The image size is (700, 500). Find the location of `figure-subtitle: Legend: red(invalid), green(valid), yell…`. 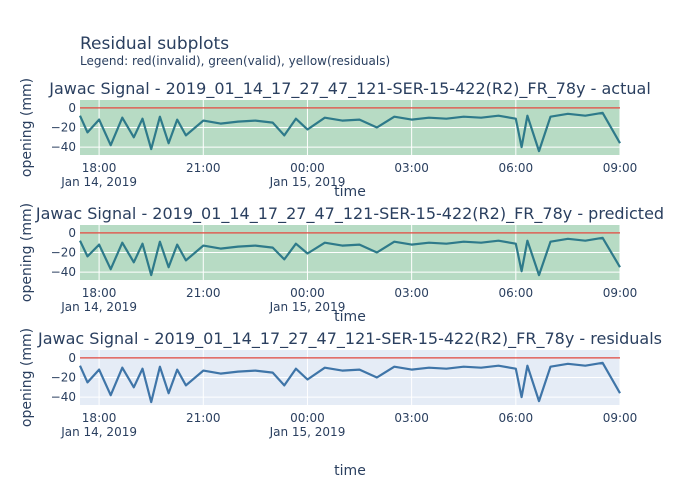

figure-subtitle: Legend: red(invalid), green(valid), yell… is located at coordinates (235, 61).